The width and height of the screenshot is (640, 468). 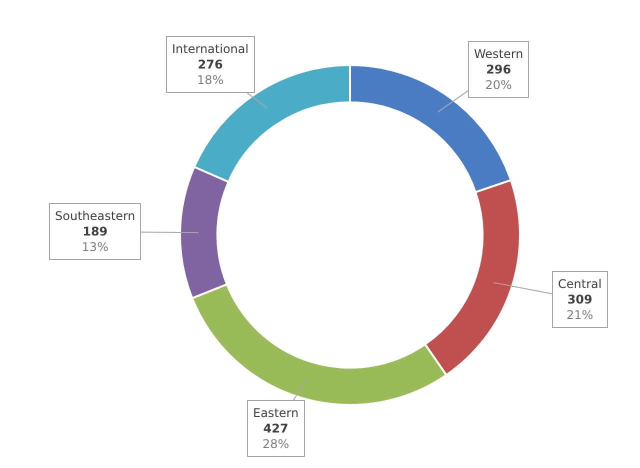 I want to click on slice-label: Eastern, so click(x=276, y=413).